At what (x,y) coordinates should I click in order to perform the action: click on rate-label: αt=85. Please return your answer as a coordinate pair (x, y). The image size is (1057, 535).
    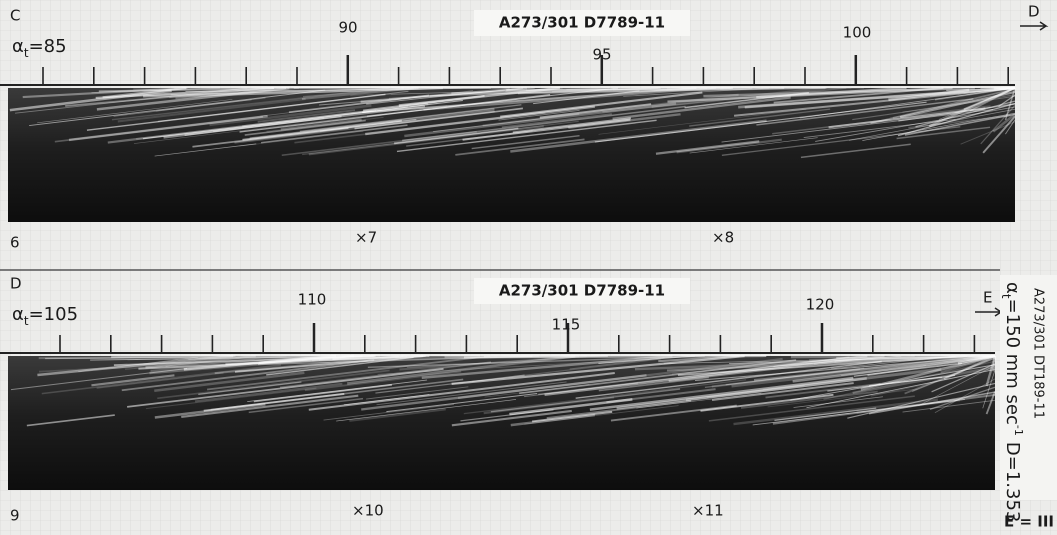
    Looking at the image, I should click on (39, 48).